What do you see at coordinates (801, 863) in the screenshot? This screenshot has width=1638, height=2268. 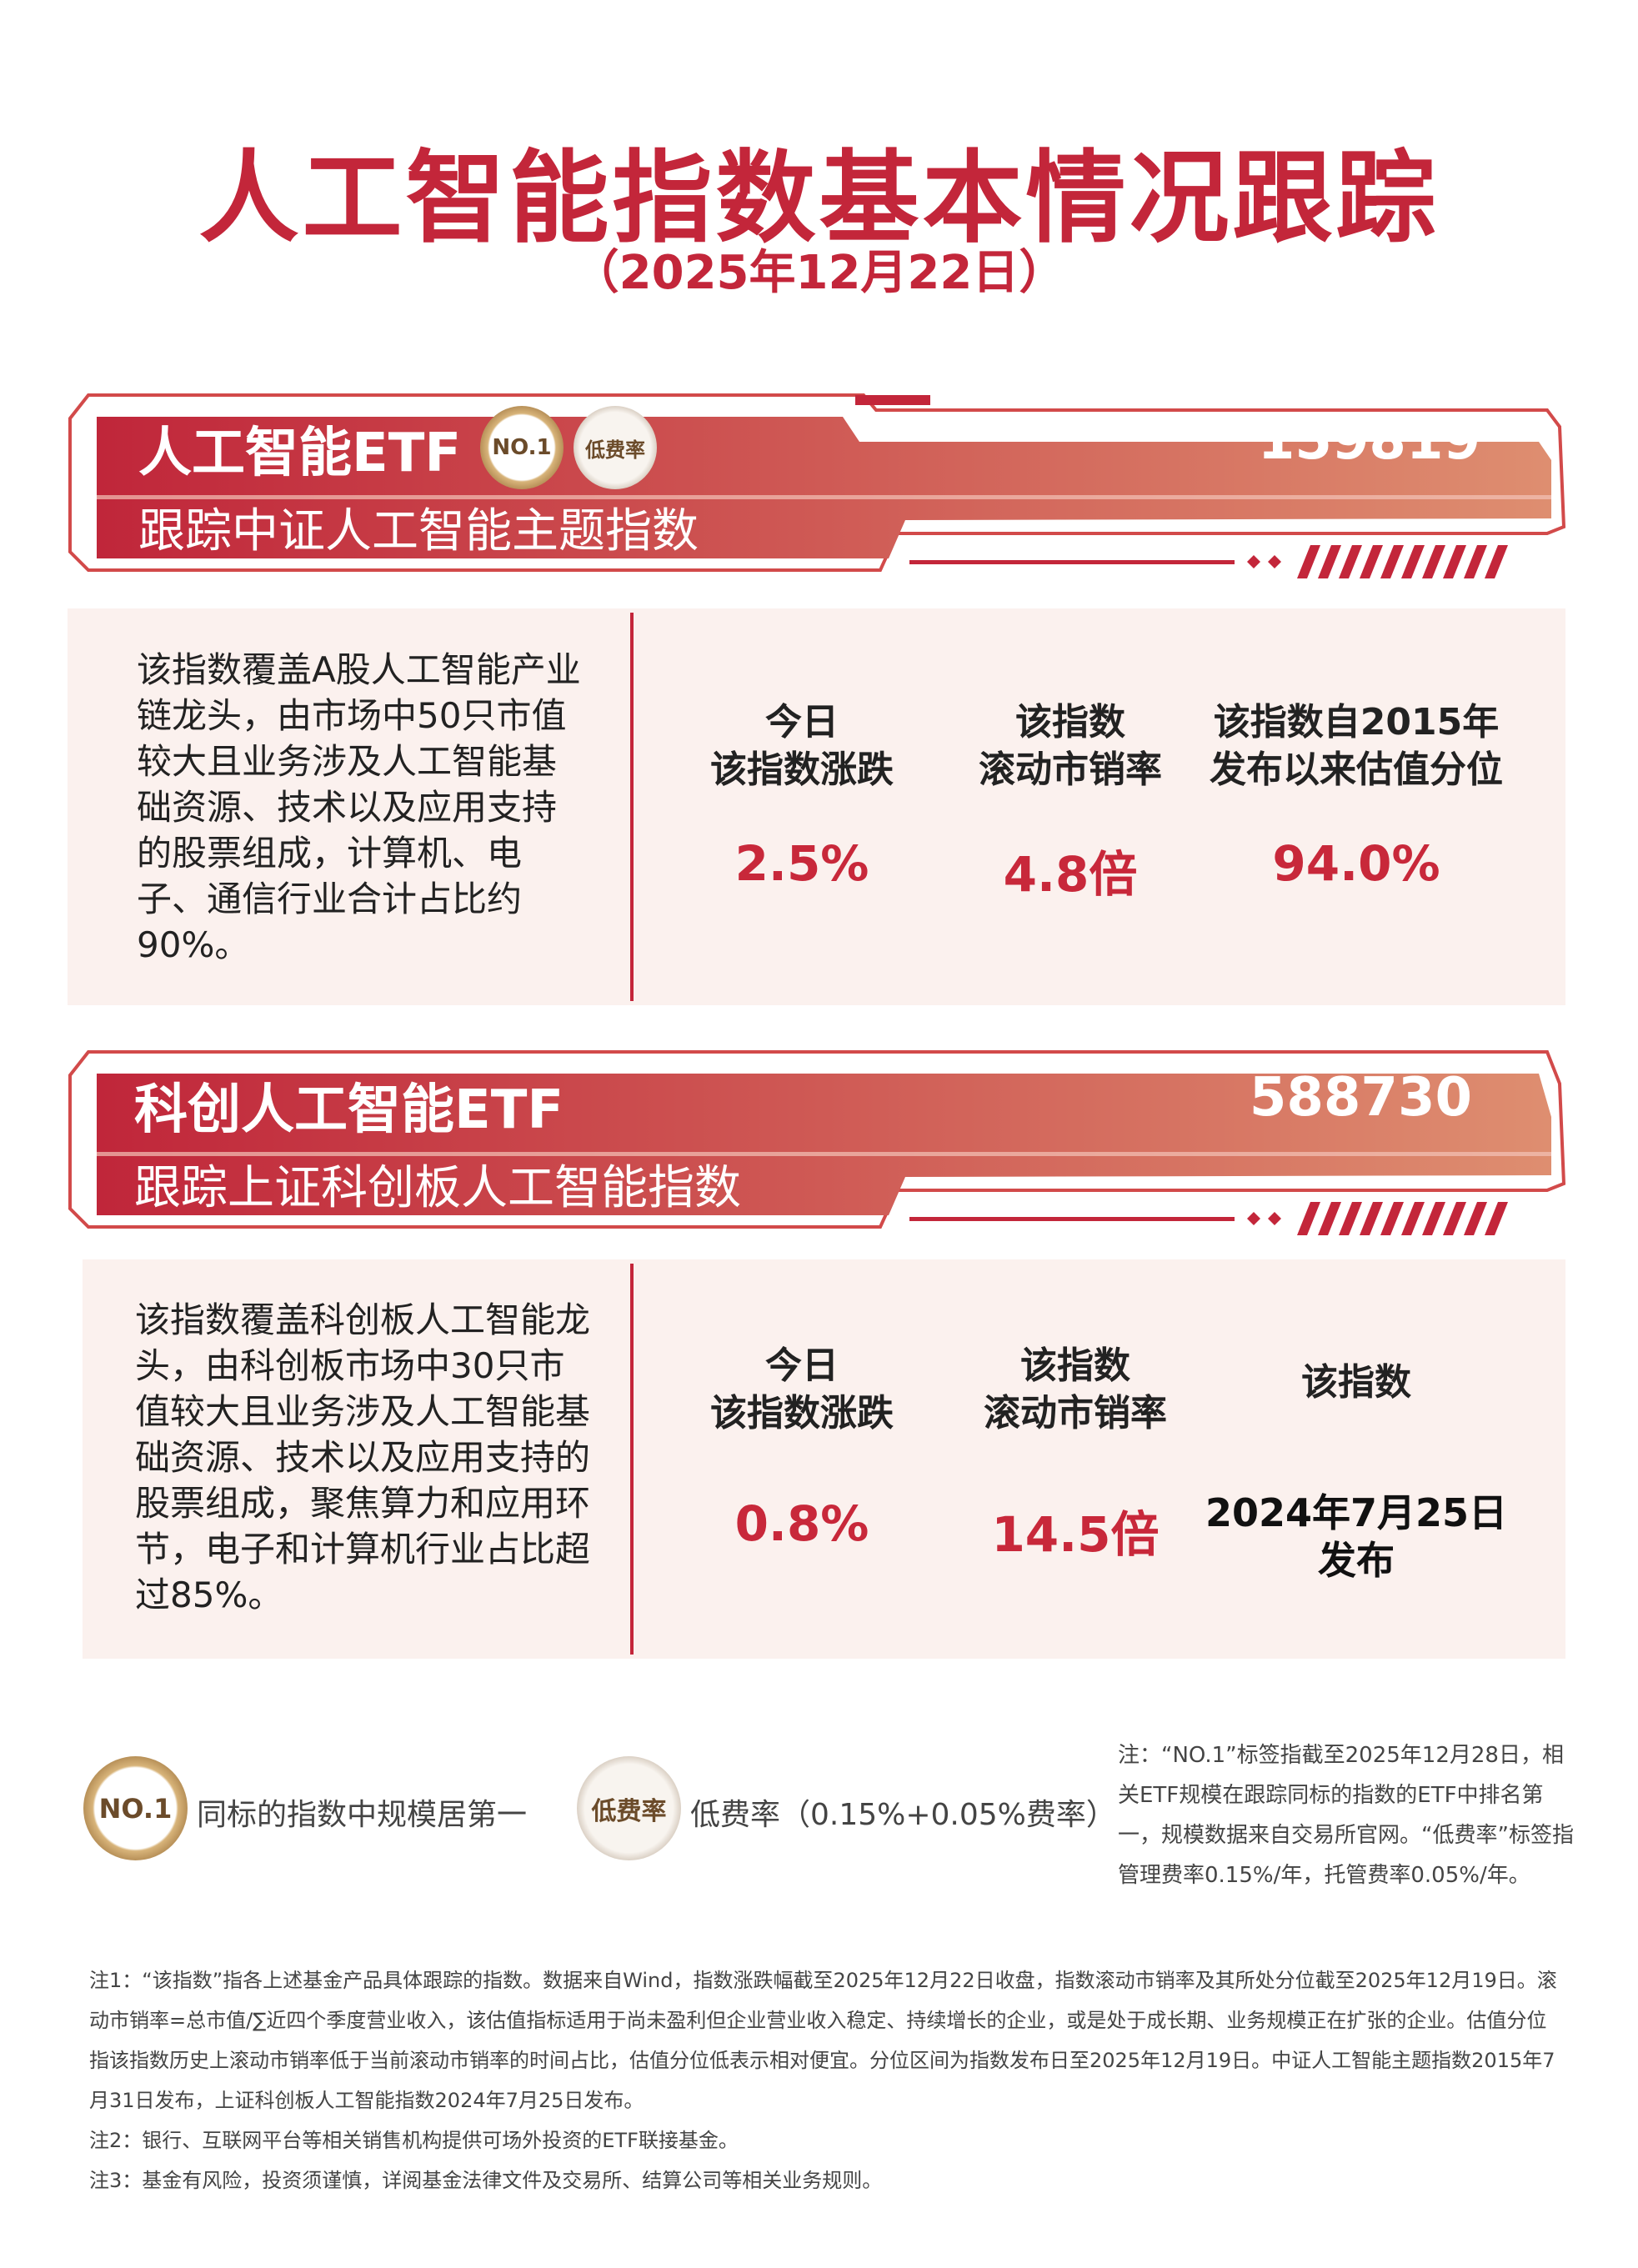 I see `stat-value: 2.5%` at bounding box center [801, 863].